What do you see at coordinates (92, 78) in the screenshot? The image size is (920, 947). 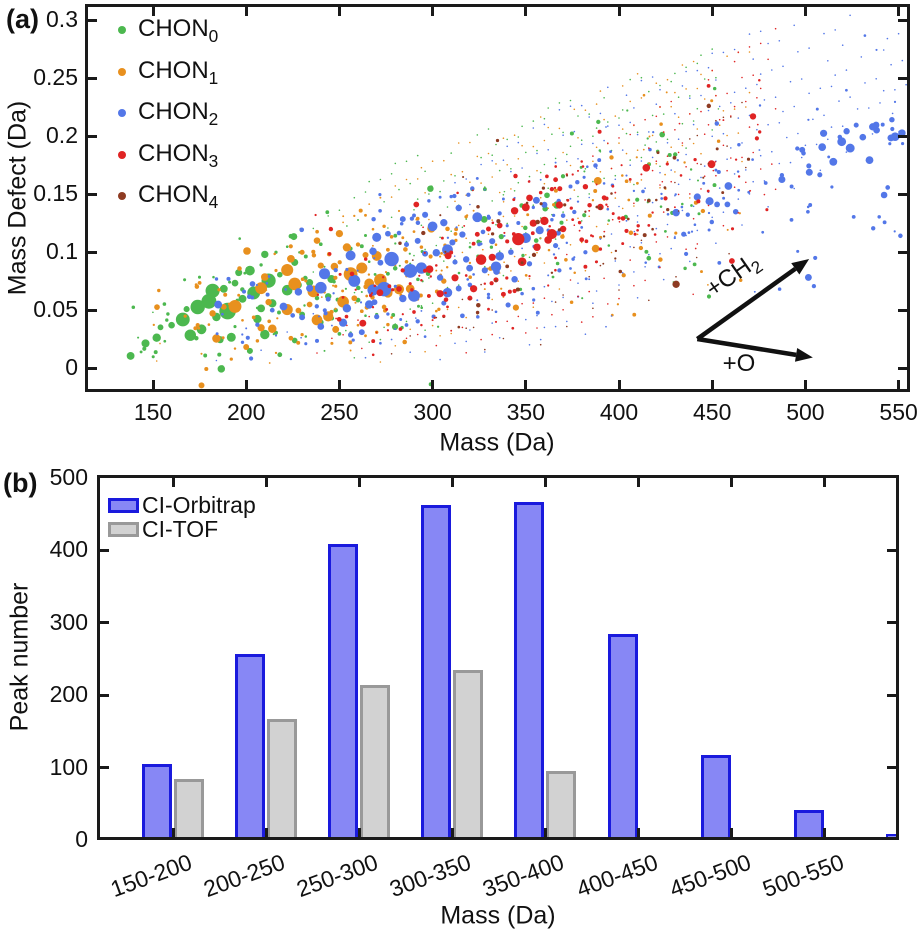 I see `y-tick` at bounding box center [92, 78].